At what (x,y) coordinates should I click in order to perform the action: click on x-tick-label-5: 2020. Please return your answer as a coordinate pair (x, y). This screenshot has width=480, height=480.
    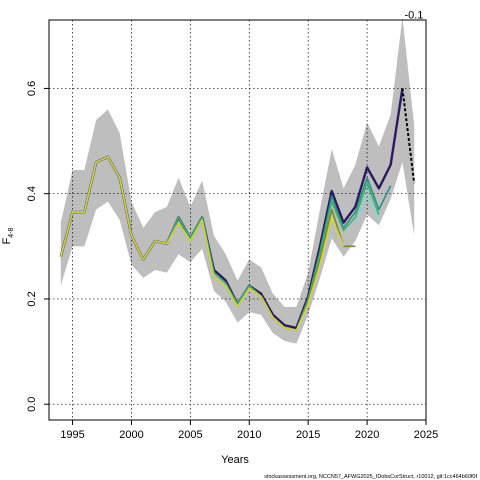
    Looking at the image, I should click on (367, 435).